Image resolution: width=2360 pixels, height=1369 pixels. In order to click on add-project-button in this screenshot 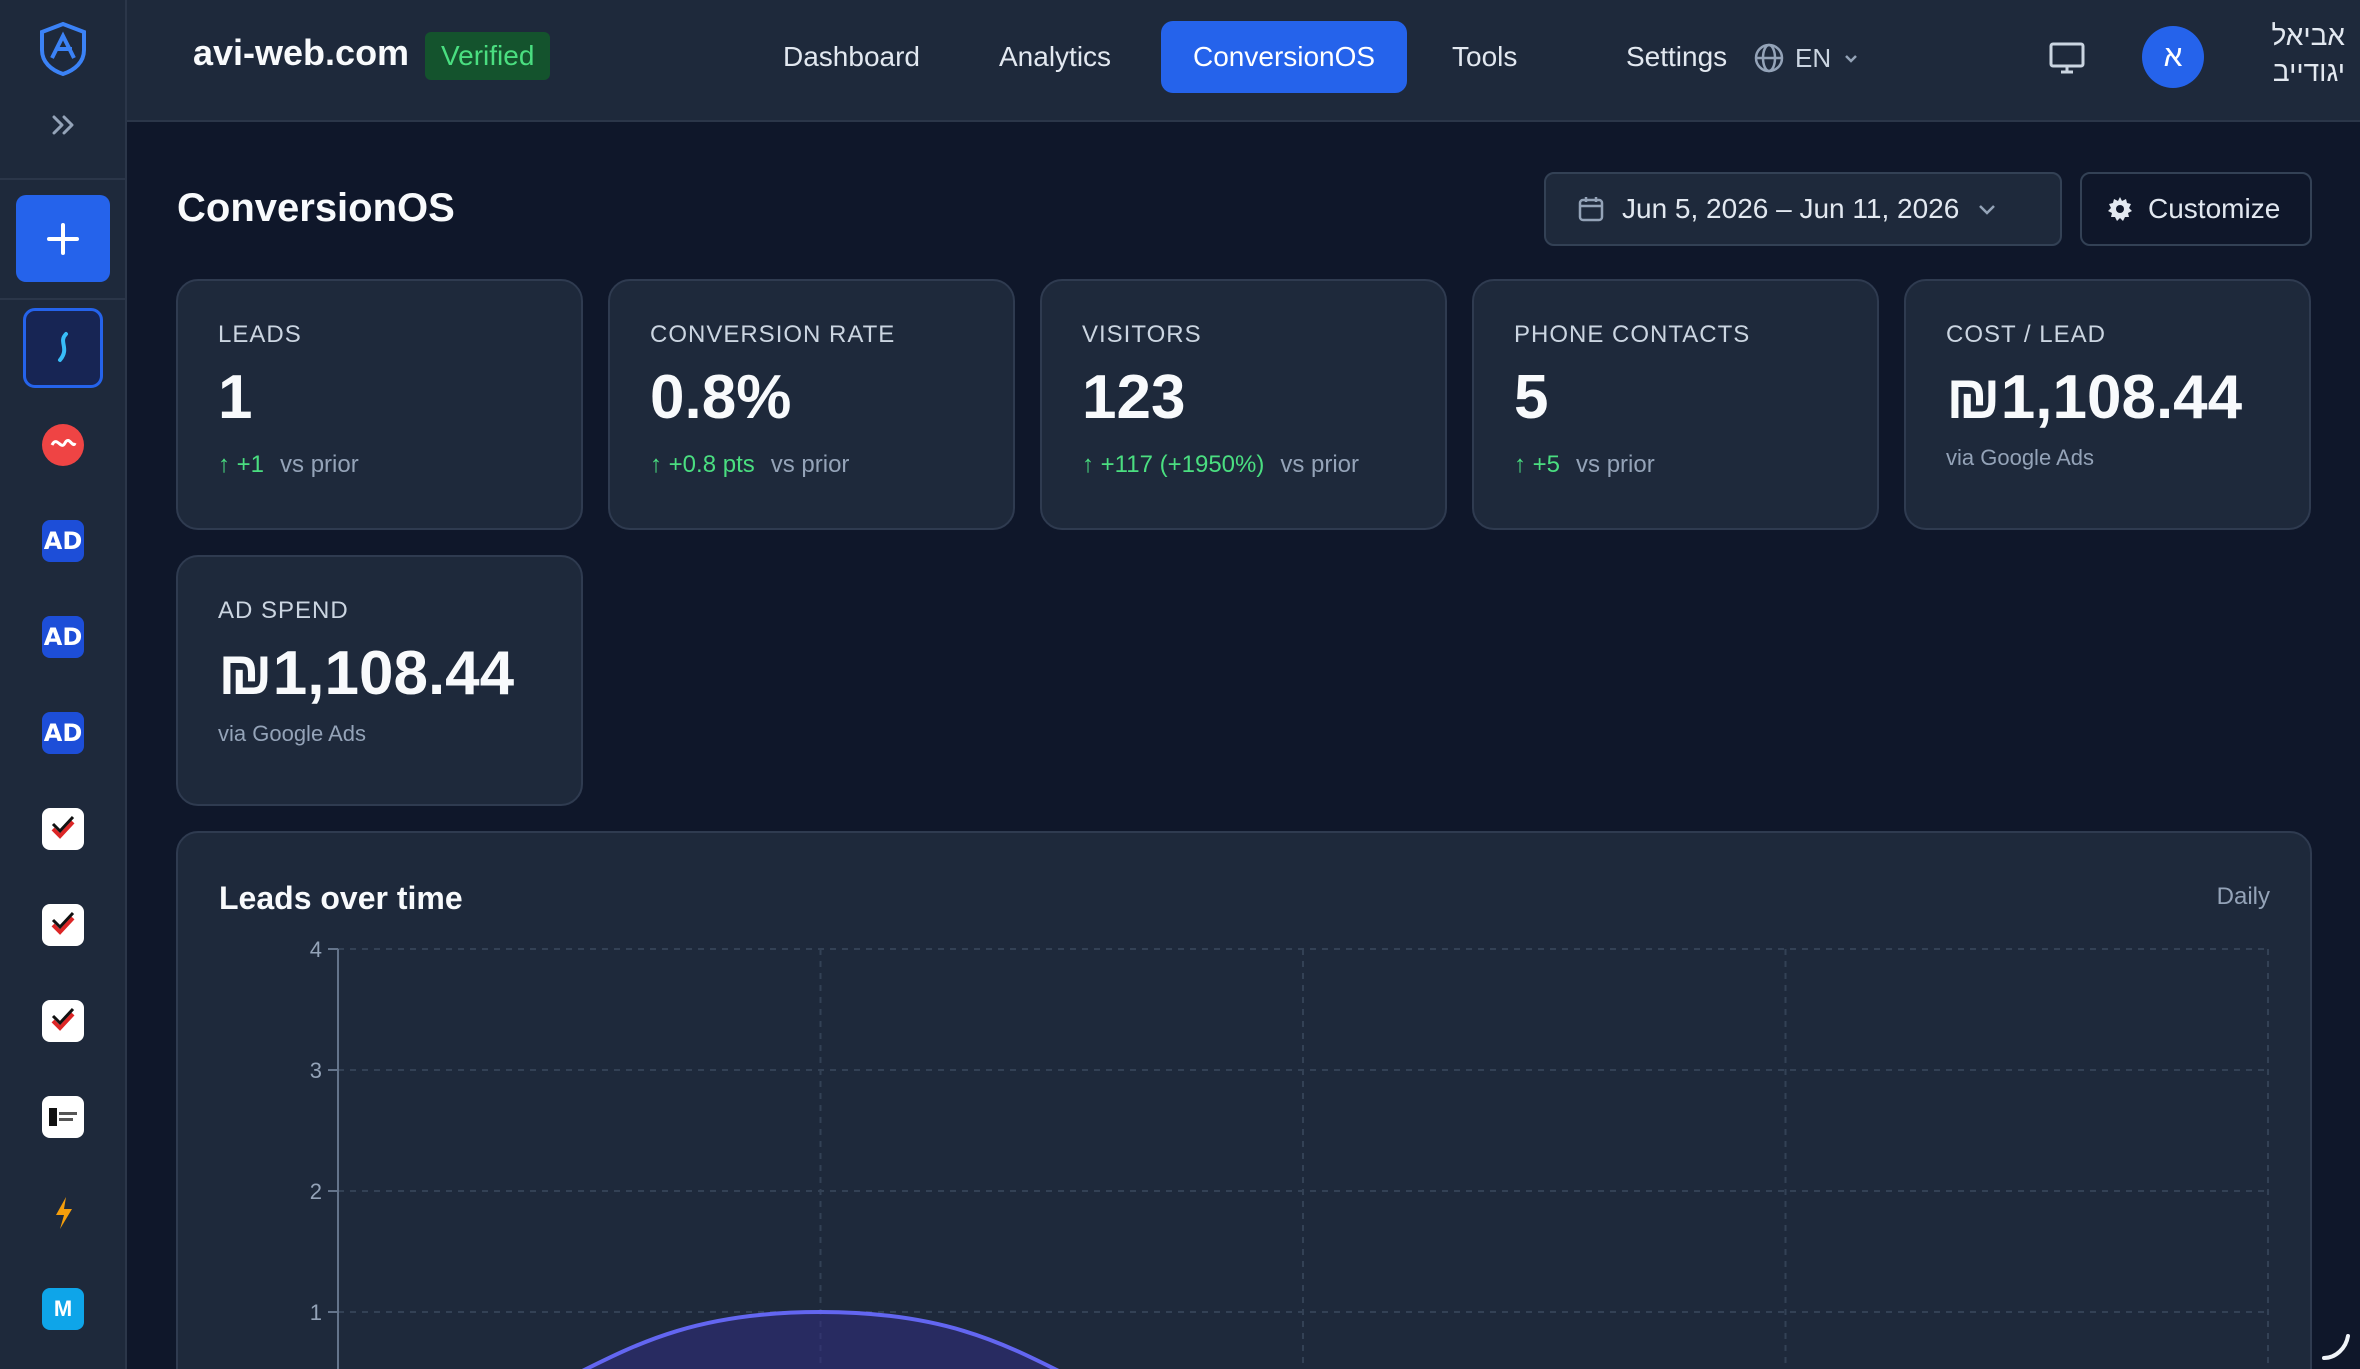, I will do `click(63, 238)`.